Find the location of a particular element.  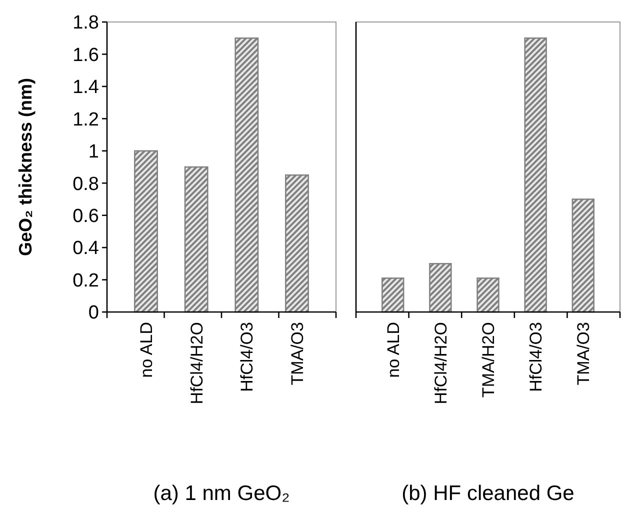

y-tick-label: 0.4 is located at coordinates (86, 249).